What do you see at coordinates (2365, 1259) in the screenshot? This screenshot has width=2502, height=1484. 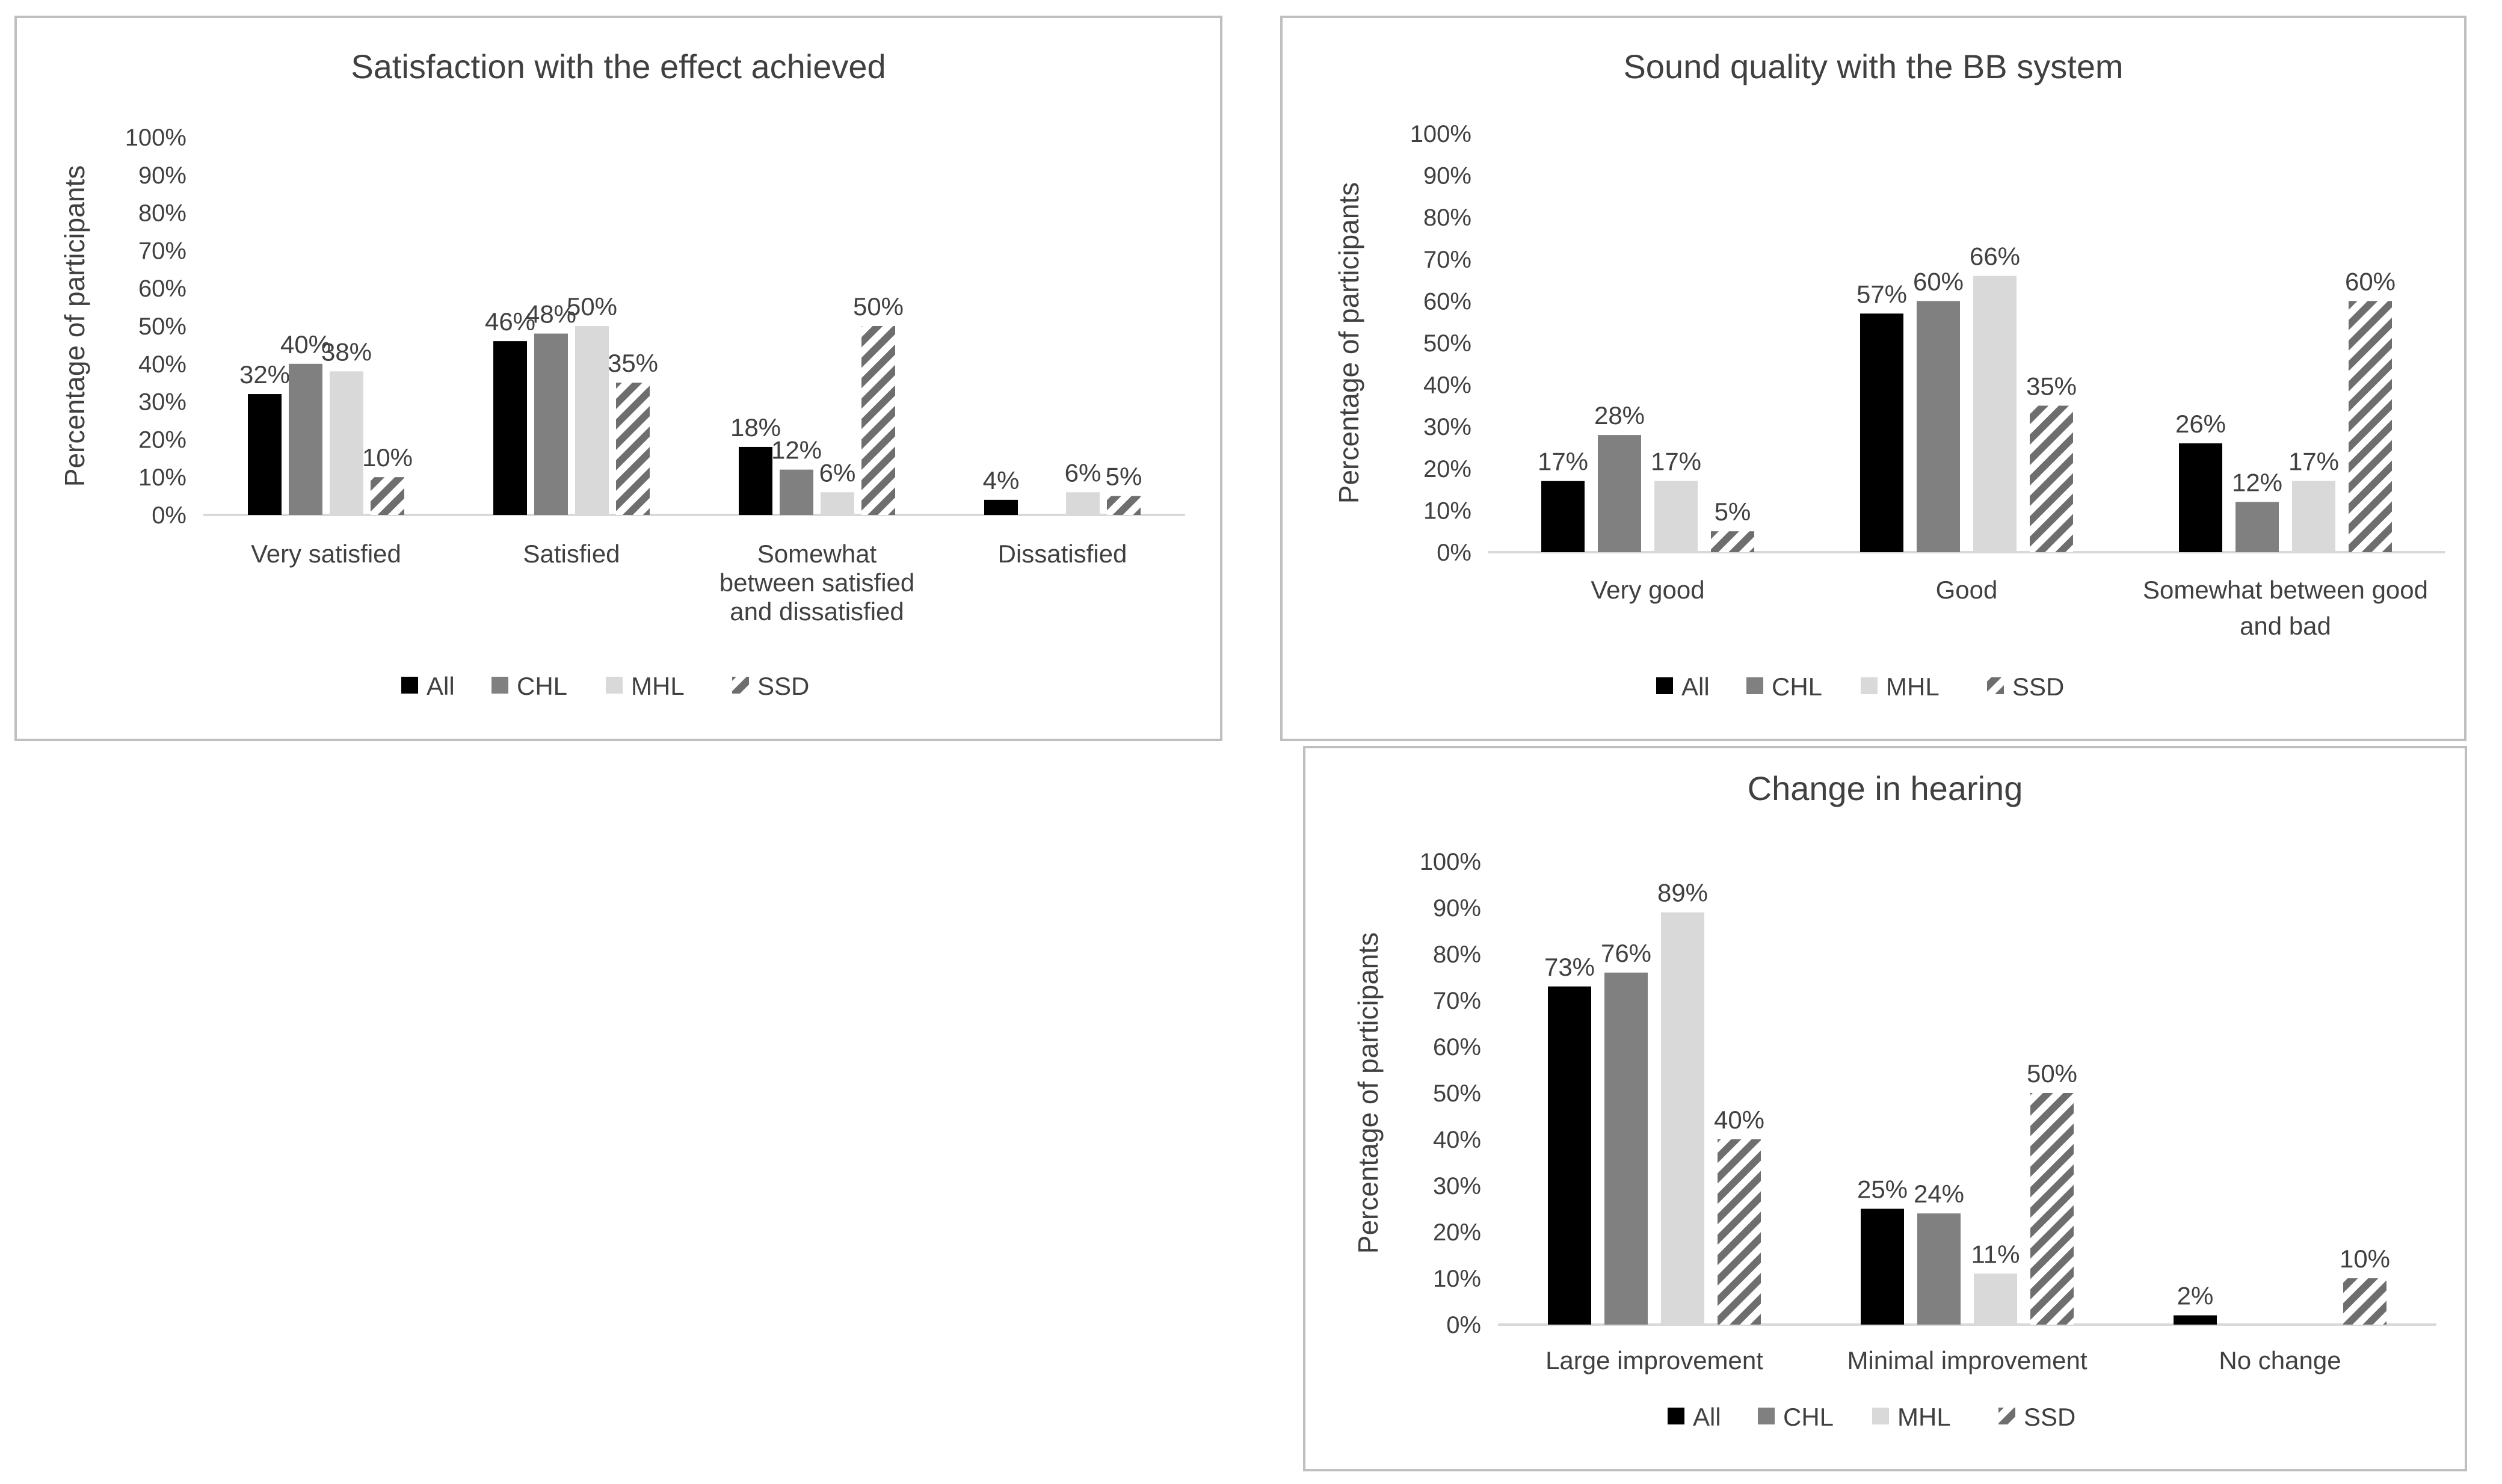 I see `data-label: 10%` at bounding box center [2365, 1259].